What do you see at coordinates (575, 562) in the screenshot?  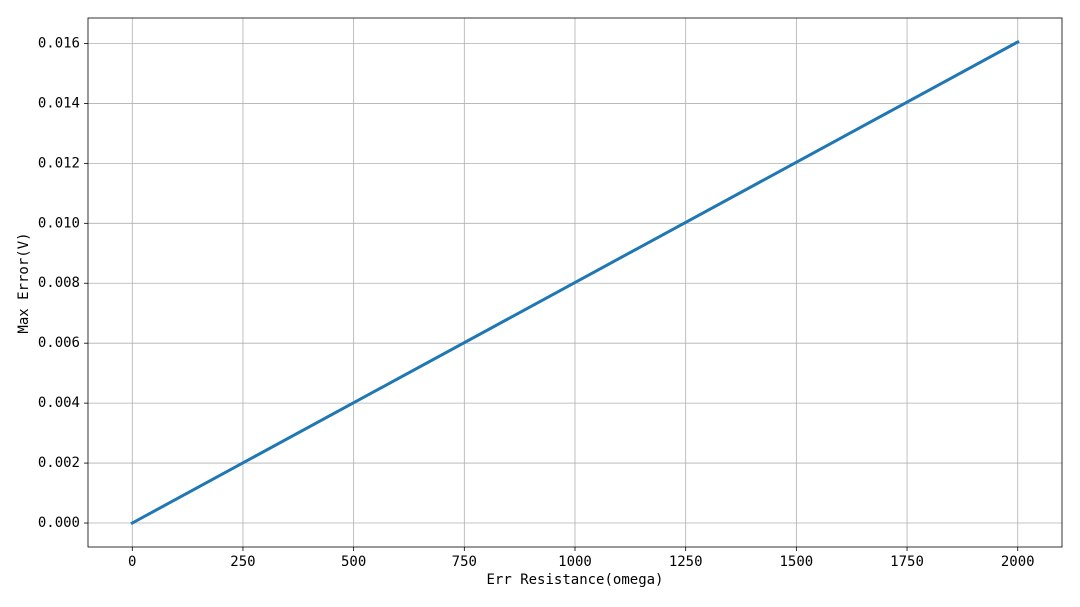 I see `x-tick-label: 1000` at bounding box center [575, 562].